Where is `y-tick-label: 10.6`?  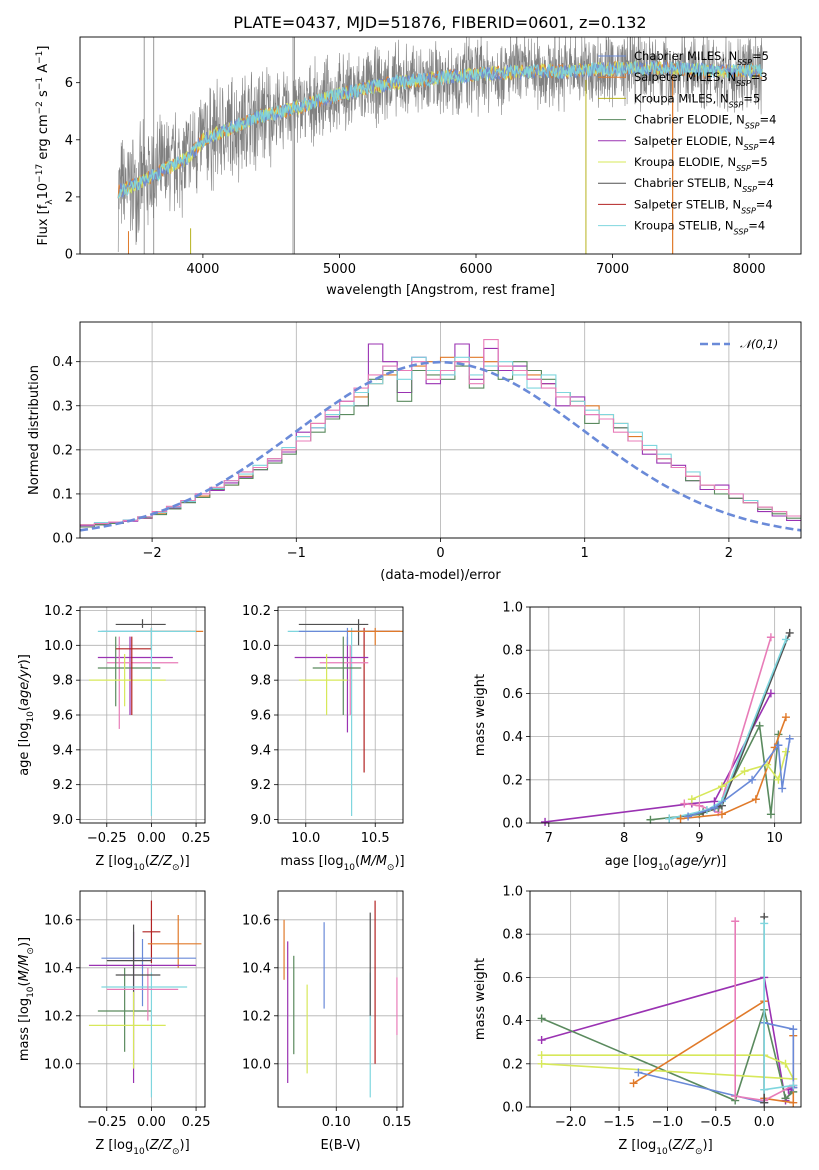 y-tick-label: 10.6 is located at coordinates (58, 920).